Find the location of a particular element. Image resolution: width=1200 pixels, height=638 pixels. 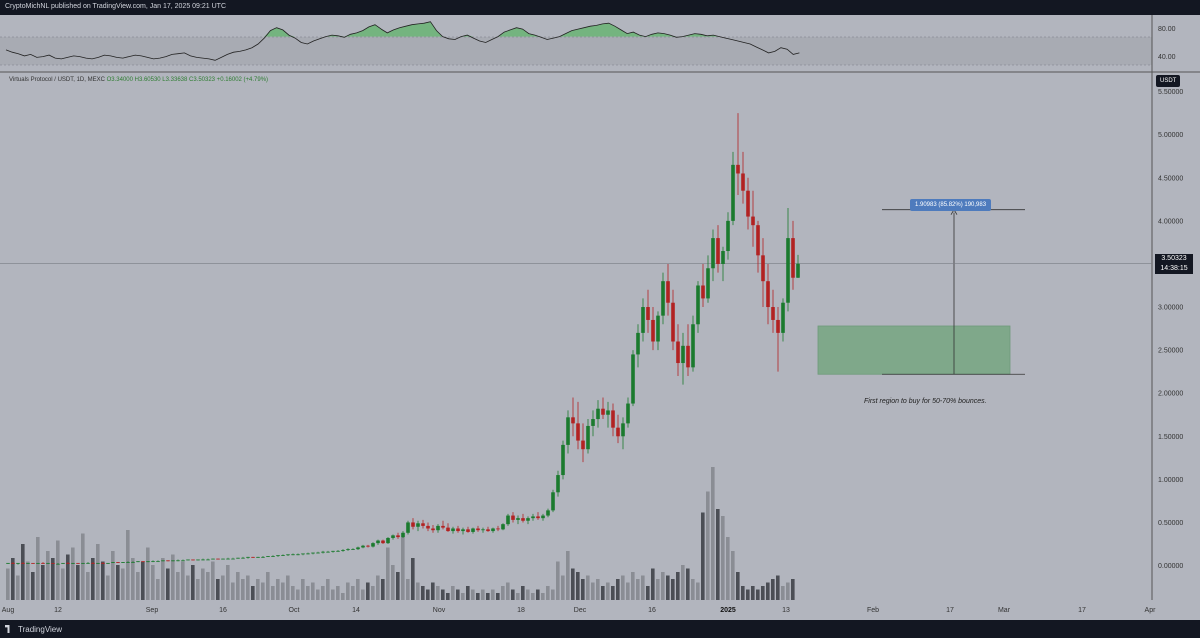

x-tick-label: 12 is located at coordinates (58, 610).